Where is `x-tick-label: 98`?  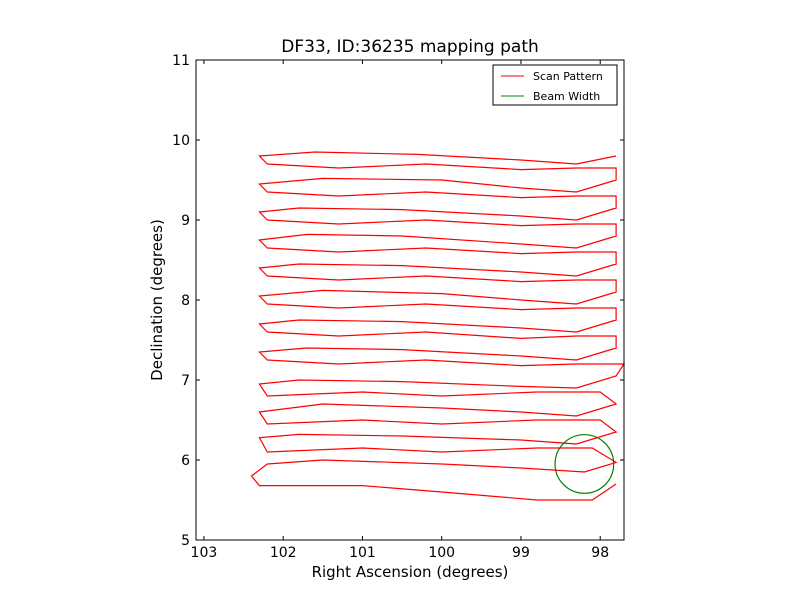 x-tick-label: 98 is located at coordinates (600, 553).